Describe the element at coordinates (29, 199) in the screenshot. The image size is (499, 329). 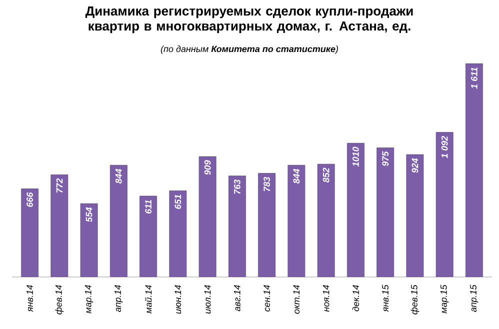
I see `data-label: 666` at that location.